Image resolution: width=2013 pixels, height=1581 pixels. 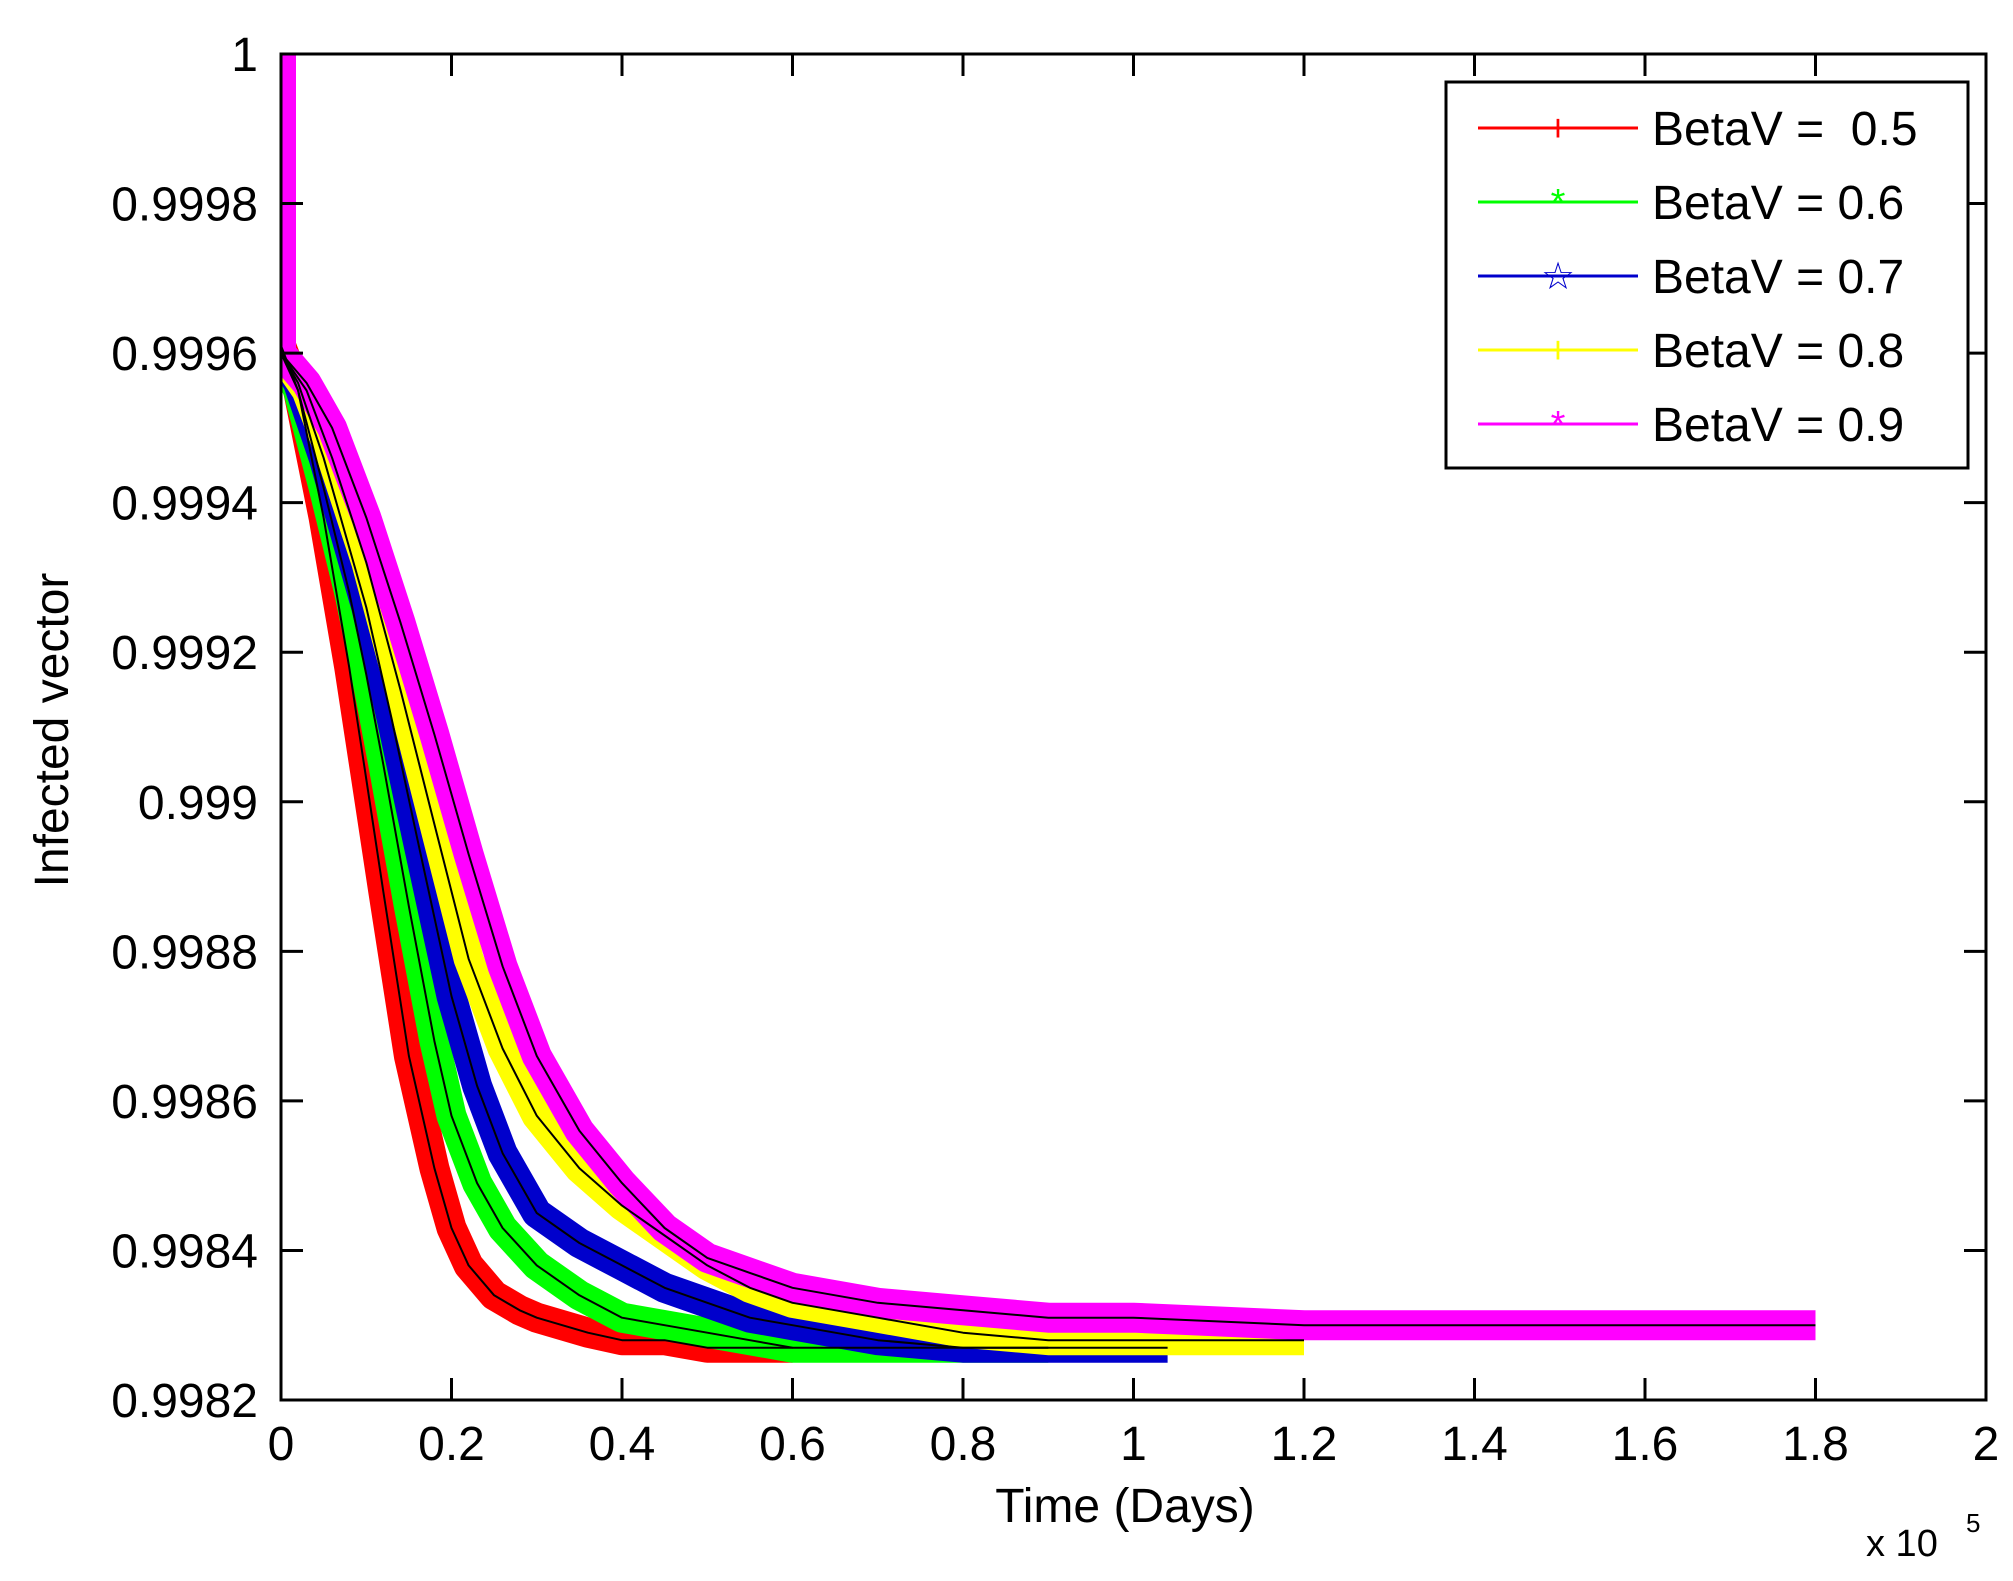 I want to click on x-tick-label: 1.6, so click(x=1645, y=1444).